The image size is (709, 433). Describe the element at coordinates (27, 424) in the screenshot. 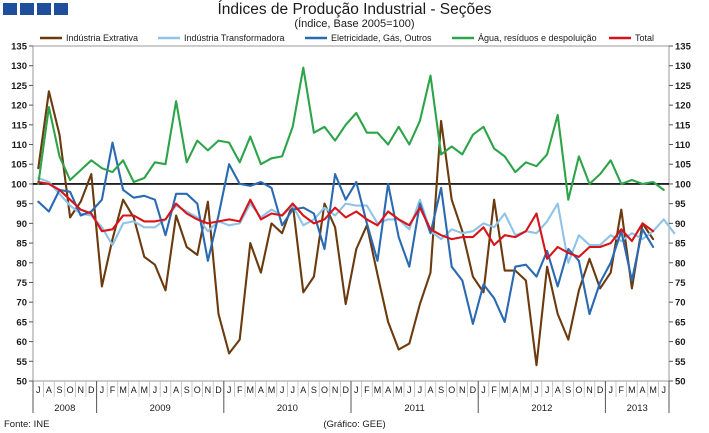

I see `source-note: Fonte: INE` at that location.